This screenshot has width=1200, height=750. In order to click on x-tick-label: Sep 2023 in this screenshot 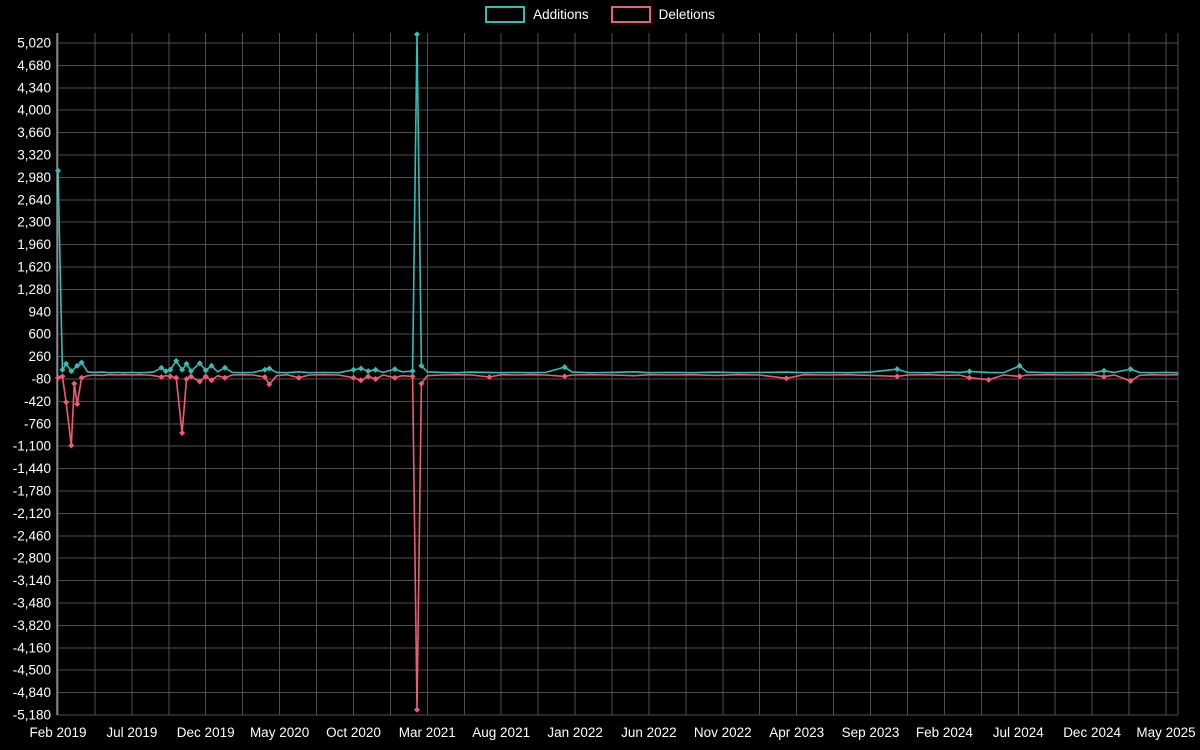, I will do `click(871, 732)`.